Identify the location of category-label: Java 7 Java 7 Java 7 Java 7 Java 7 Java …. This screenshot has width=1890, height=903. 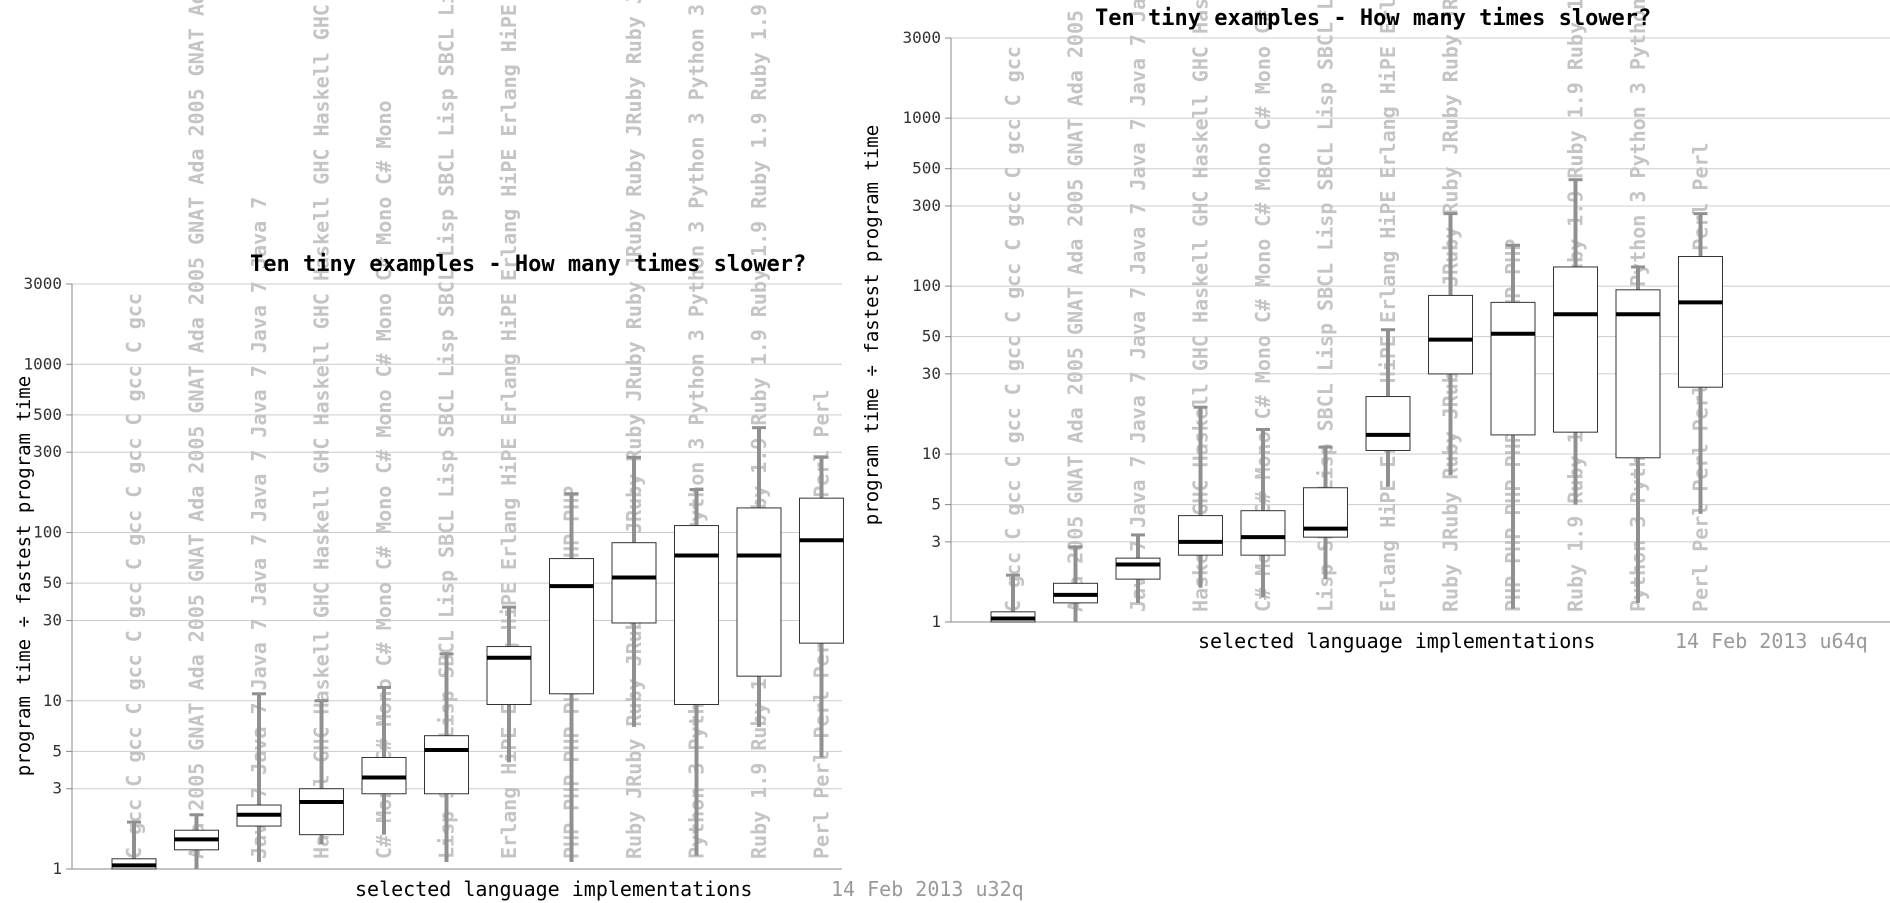
(1138, 306).